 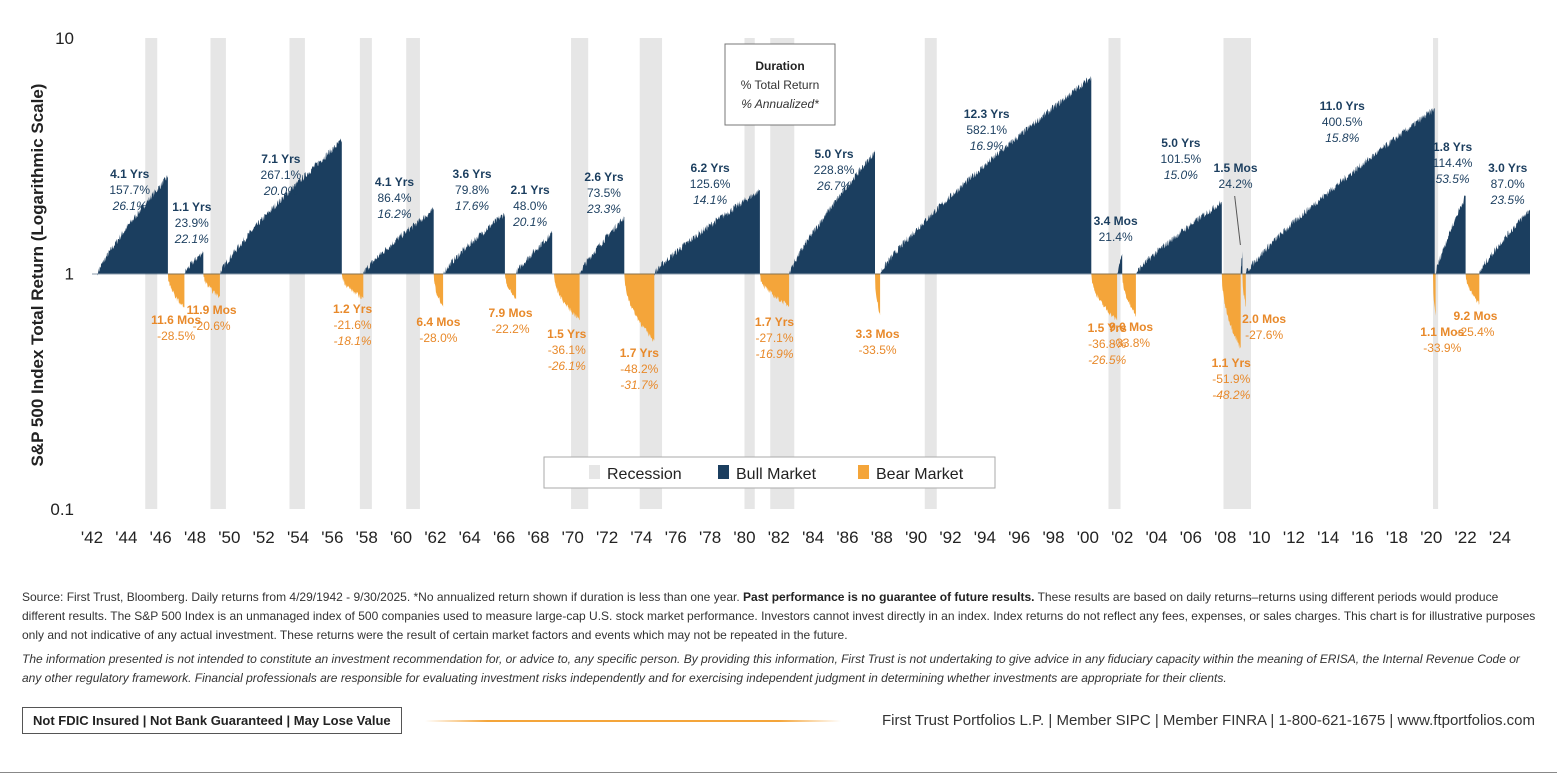 I want to click on bear-label-10-0: 9.0 Mos, so click(x=1131, y=327).